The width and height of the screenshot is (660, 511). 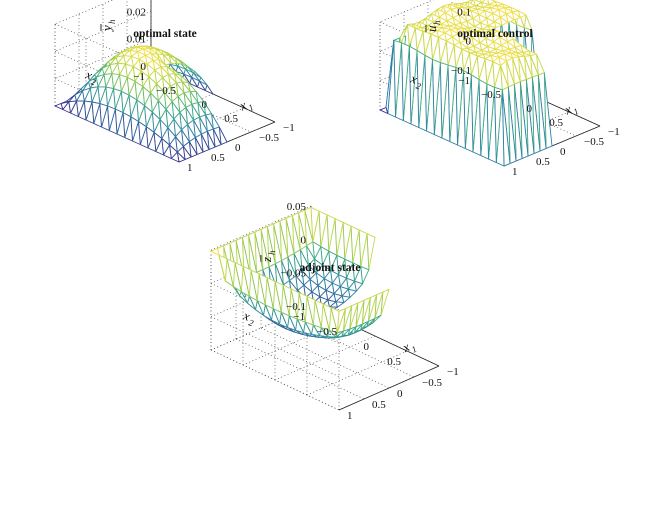 I want to click on z-tick-label: −0.05, so click(x=294, y=274).